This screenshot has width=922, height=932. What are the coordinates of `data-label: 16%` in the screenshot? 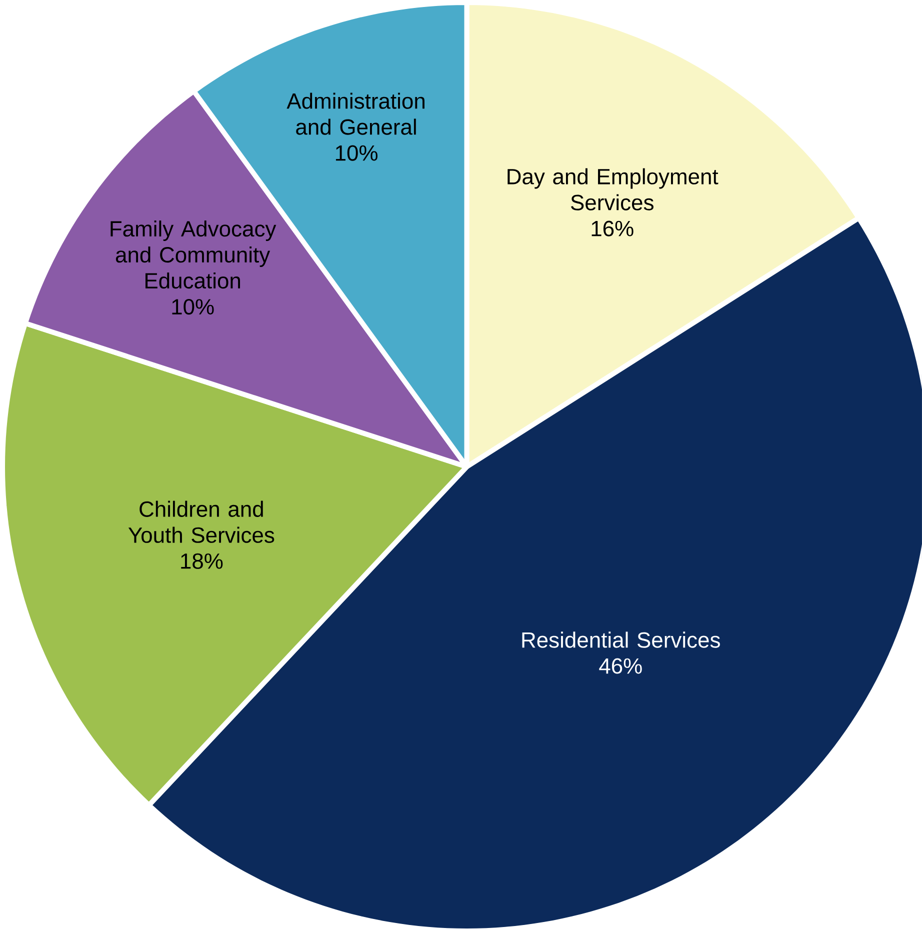 It's located at (613, 228).